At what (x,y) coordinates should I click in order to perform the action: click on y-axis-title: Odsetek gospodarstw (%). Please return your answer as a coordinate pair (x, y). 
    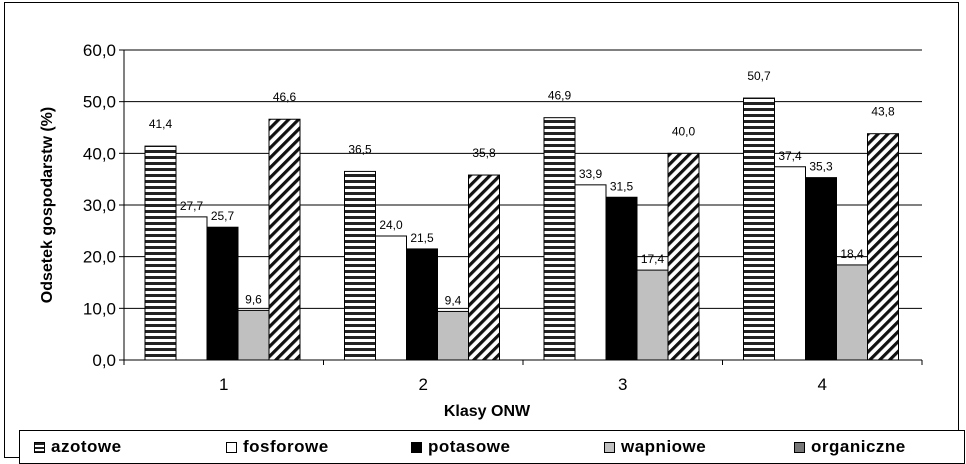
    Looking at the image, I should click on (47, 205).